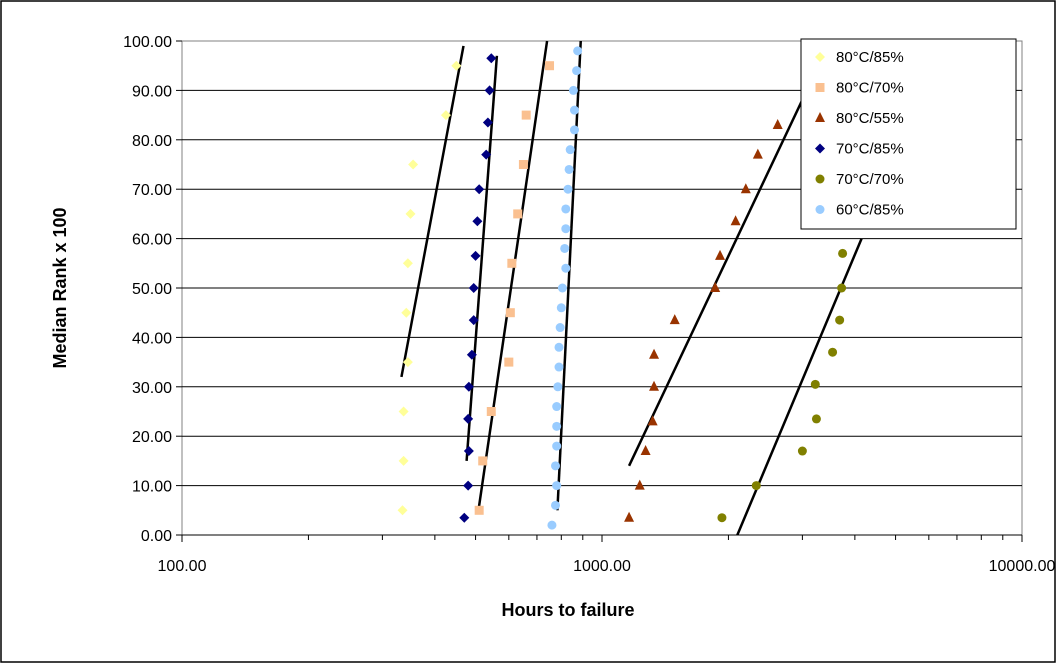 The height and width of the screenshot is (669, 1057). Describe the element at coordinates (152, 437) in the screenshot. I see `y-tick-label: 20.00` at that location.